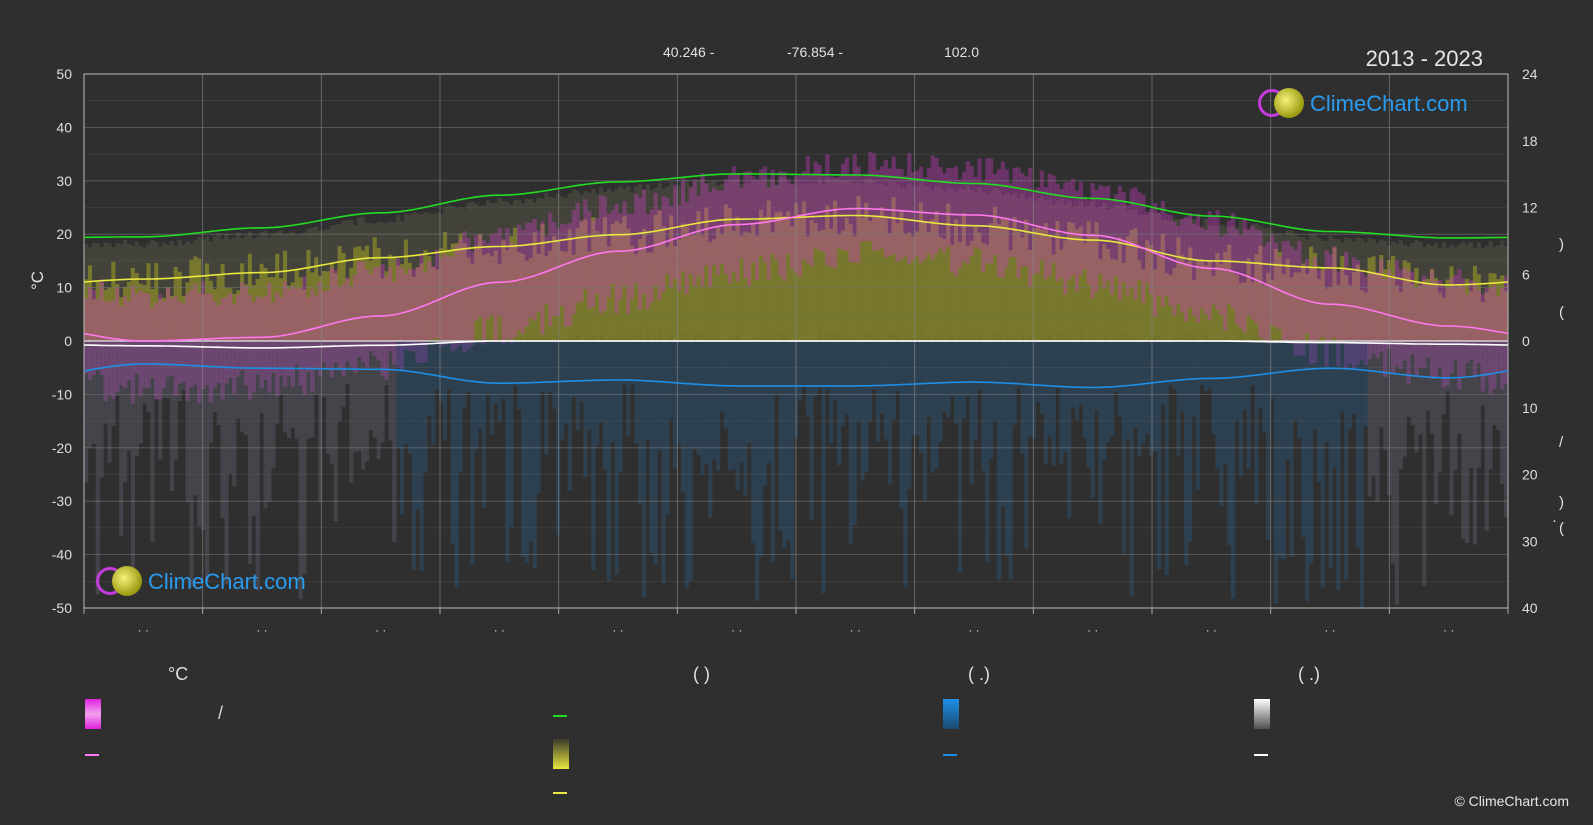  Describe the element at coordinates (201, 582) in the screenshot. I see `logo-bottom: ClimeChart.com` at that location.